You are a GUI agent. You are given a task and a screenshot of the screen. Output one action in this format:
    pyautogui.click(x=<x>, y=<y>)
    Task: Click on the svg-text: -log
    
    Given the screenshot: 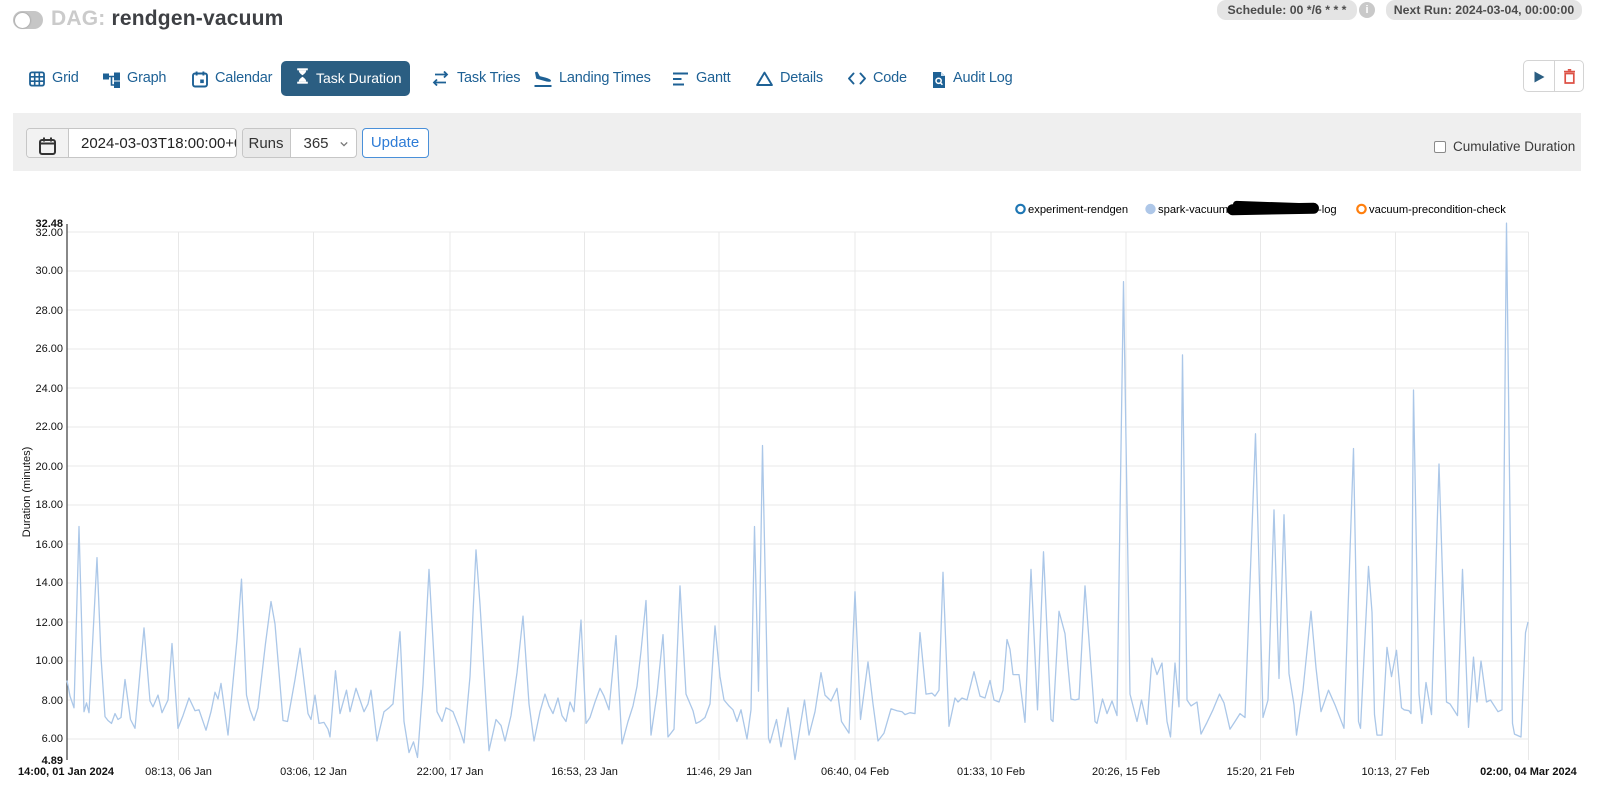 What is the action you would take?
    pyautogui.click(x=1327, y=210)
    